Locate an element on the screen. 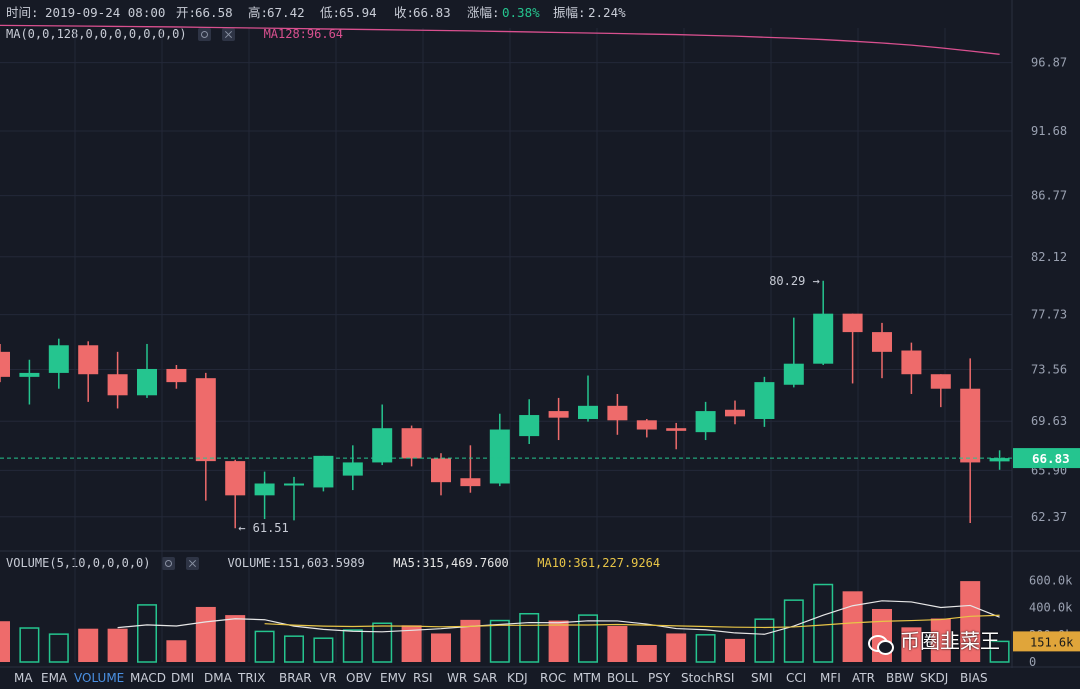 Image resolution: width=1080 pixels, height=689 pixels. tab-trix: TRIX is located at coordinates (252, 678).